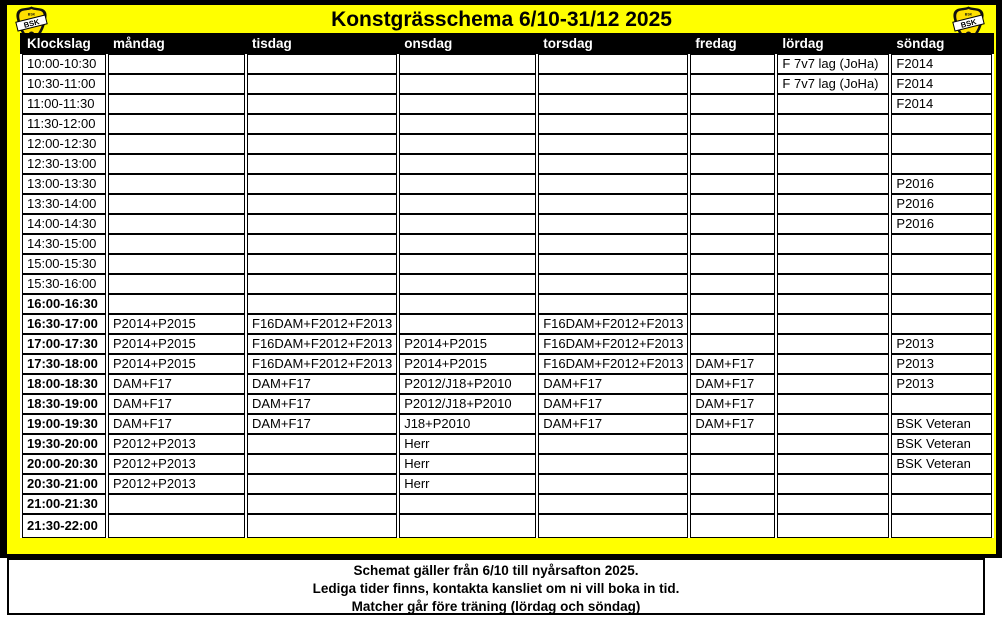 This screenshot has height=619, width=1002. I want to click on table-row: 10:30-11:00 F 7v7 lag (JoHa) F2014, so click(507, 84).